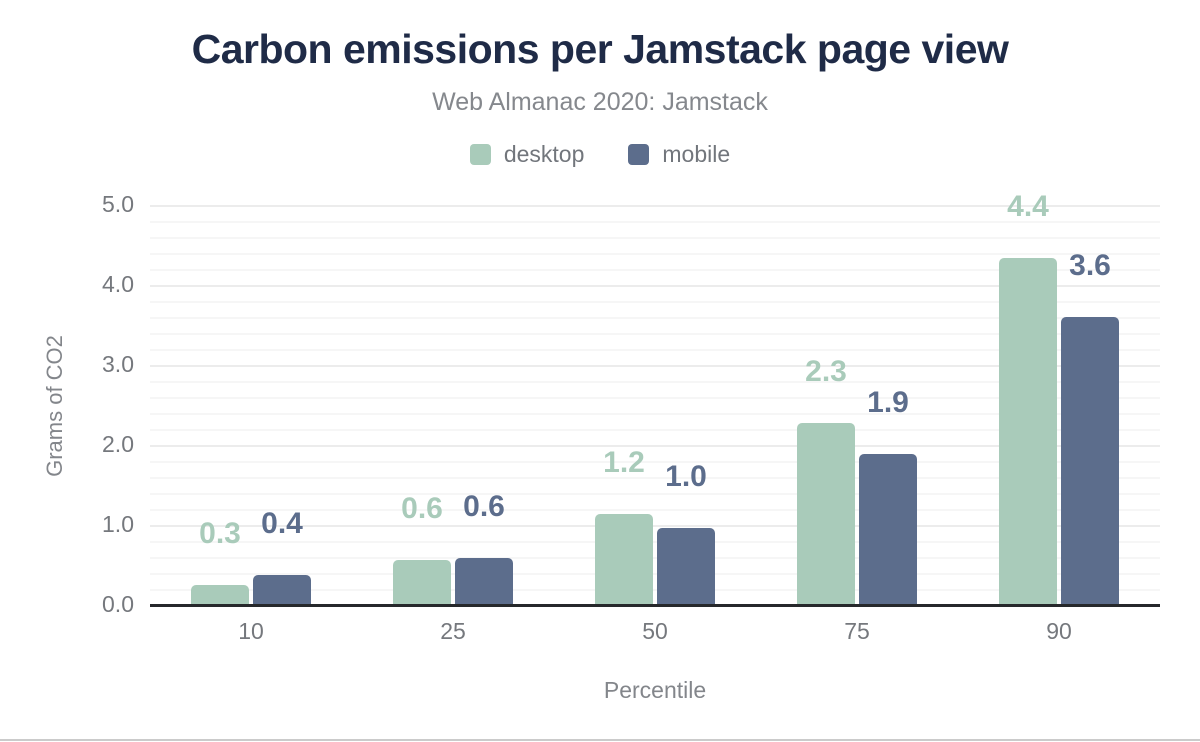  Describe the element at coordinates (220, 534) in the screenshot. I see `desktop-value-label: 0.3` at that location.